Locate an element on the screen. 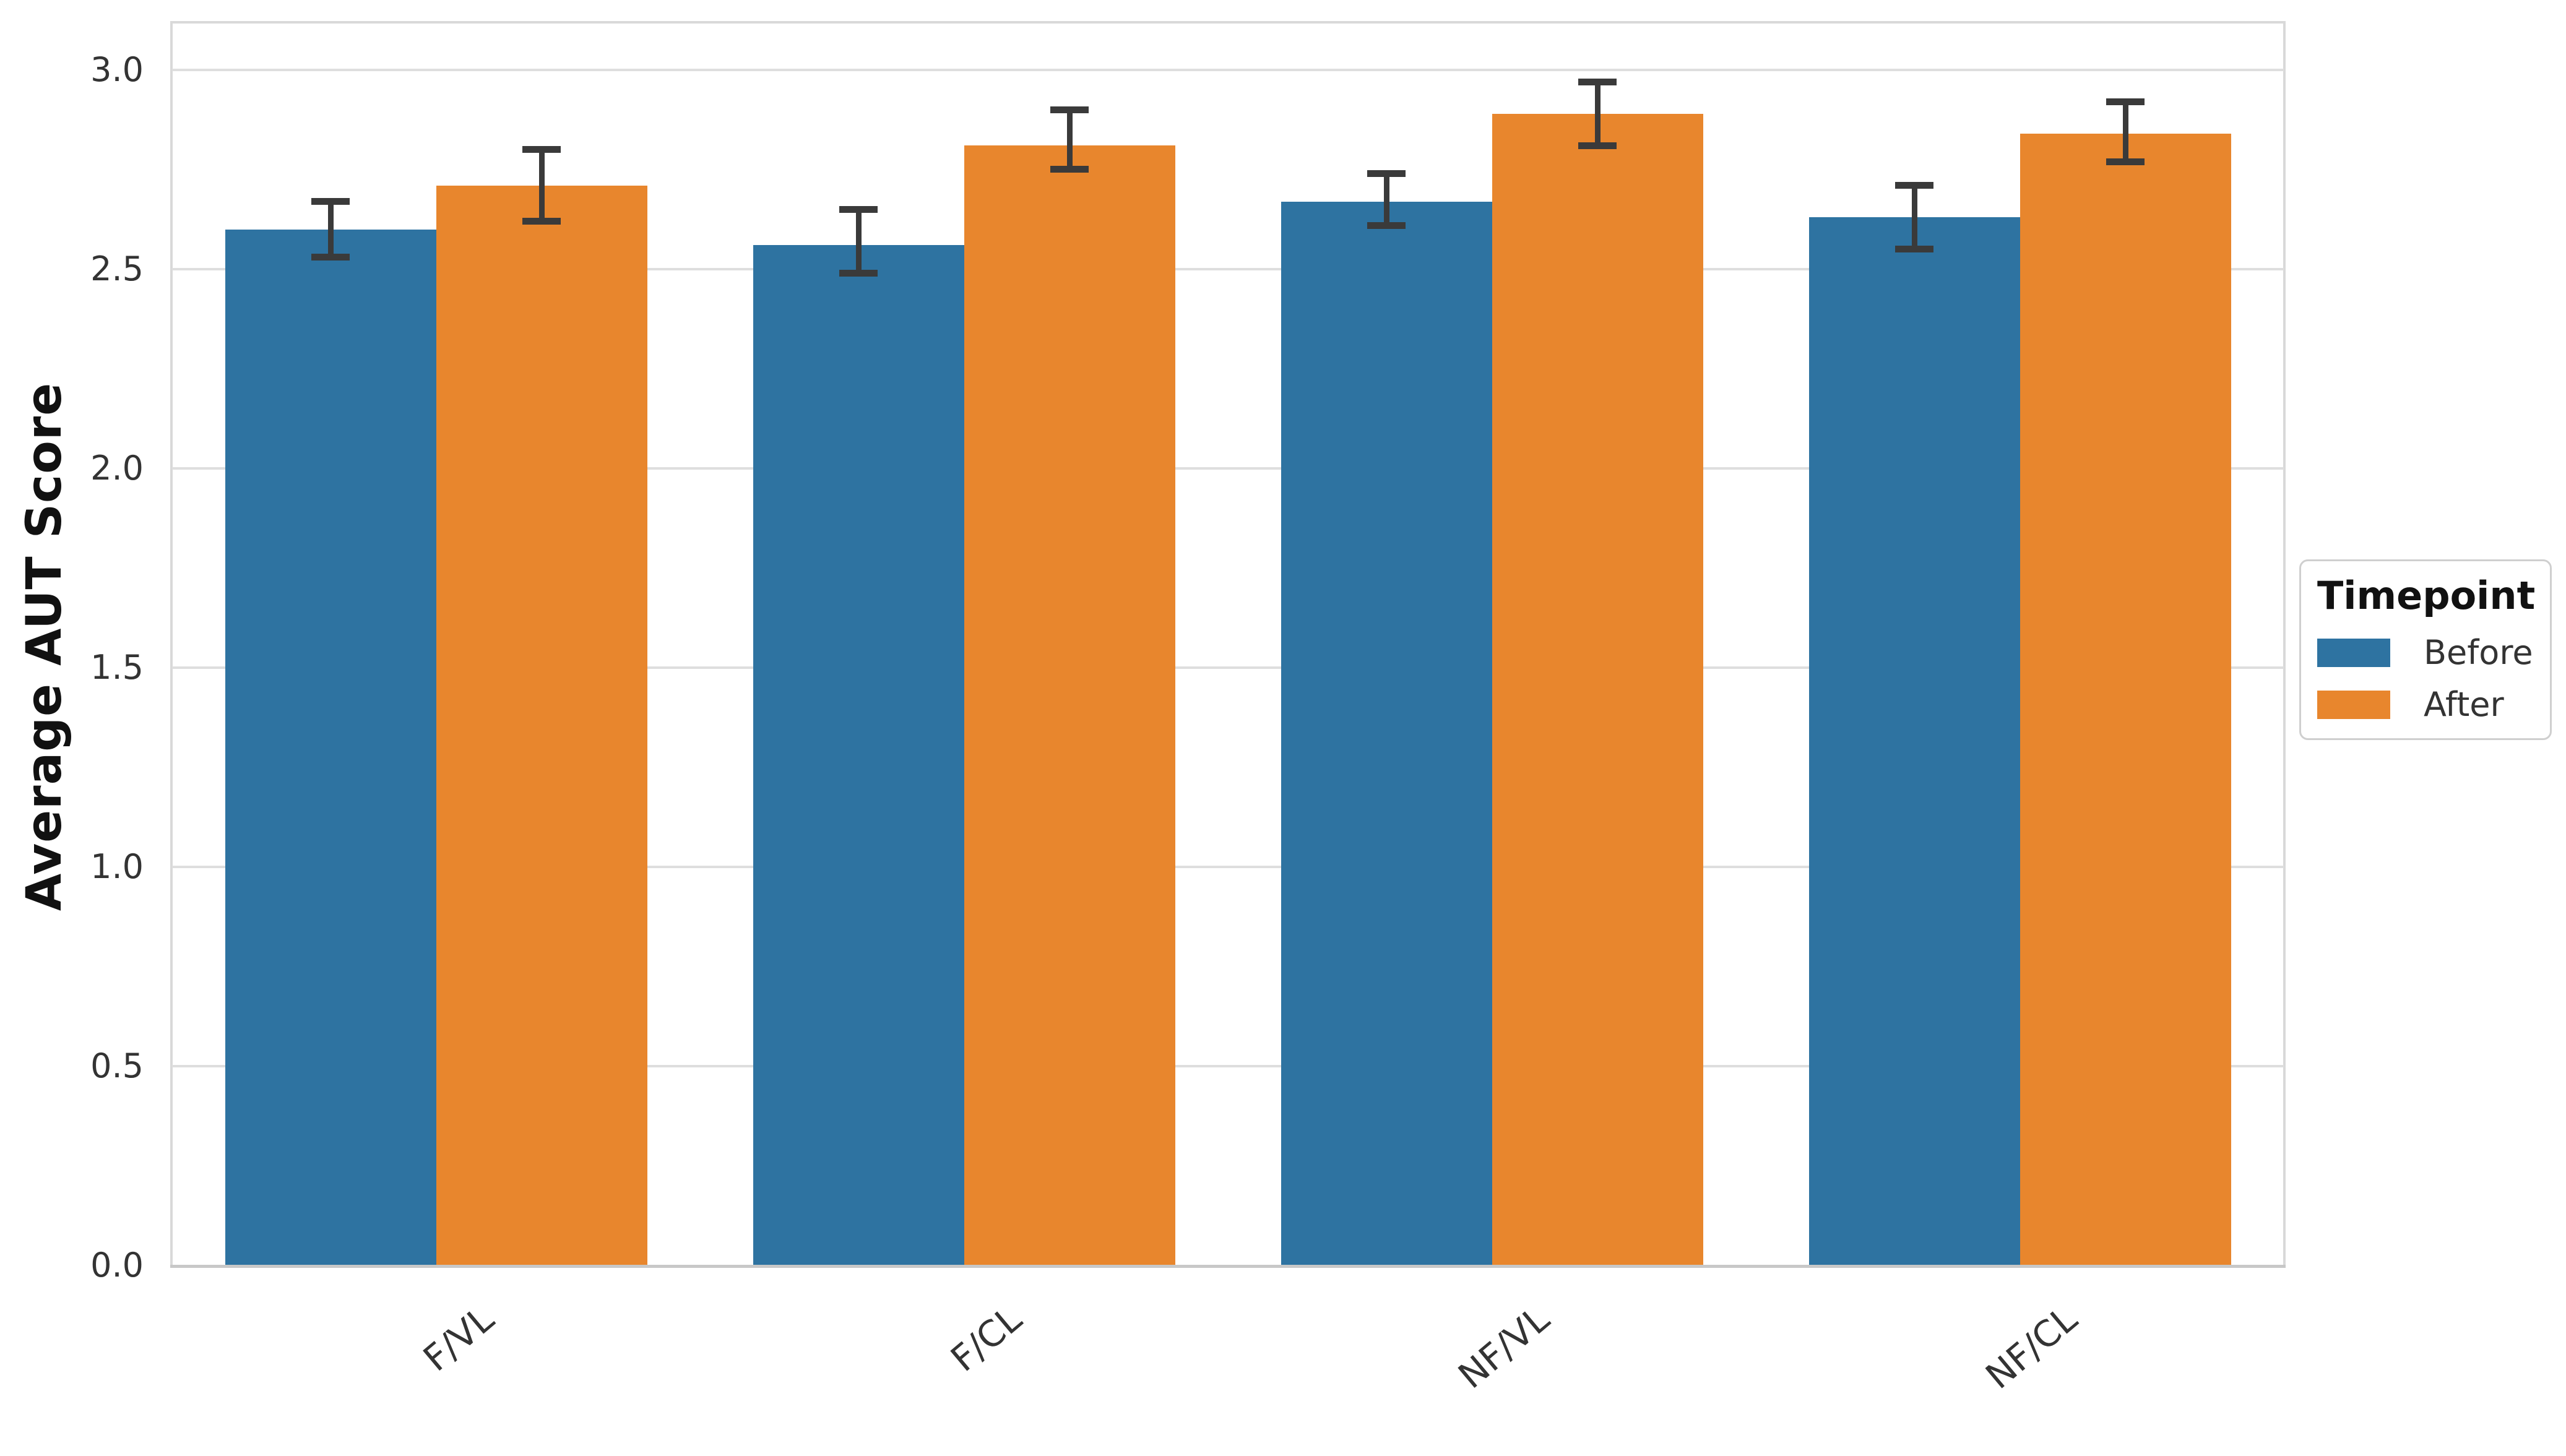 The image size is (2566, 1456). y-tick-label-2.0: 2.0 is located at coordinates (117, 468).